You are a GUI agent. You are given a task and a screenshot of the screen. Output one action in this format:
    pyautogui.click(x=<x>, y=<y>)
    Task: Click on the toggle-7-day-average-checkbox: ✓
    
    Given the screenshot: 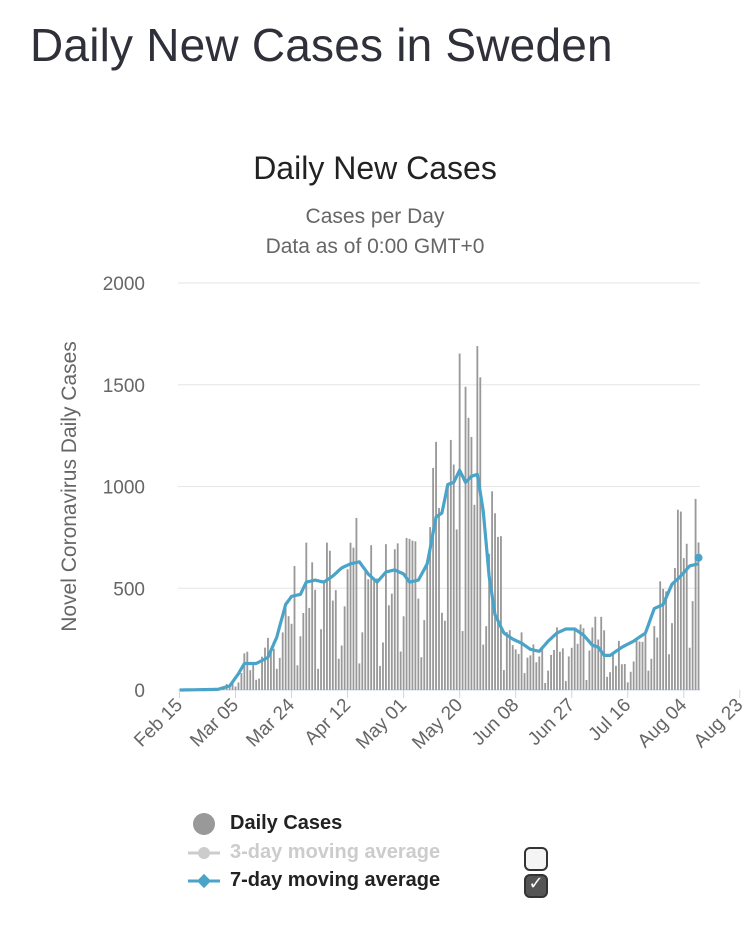 What is the action you would take?
    pyautogui.click(x=536, y=885)
    